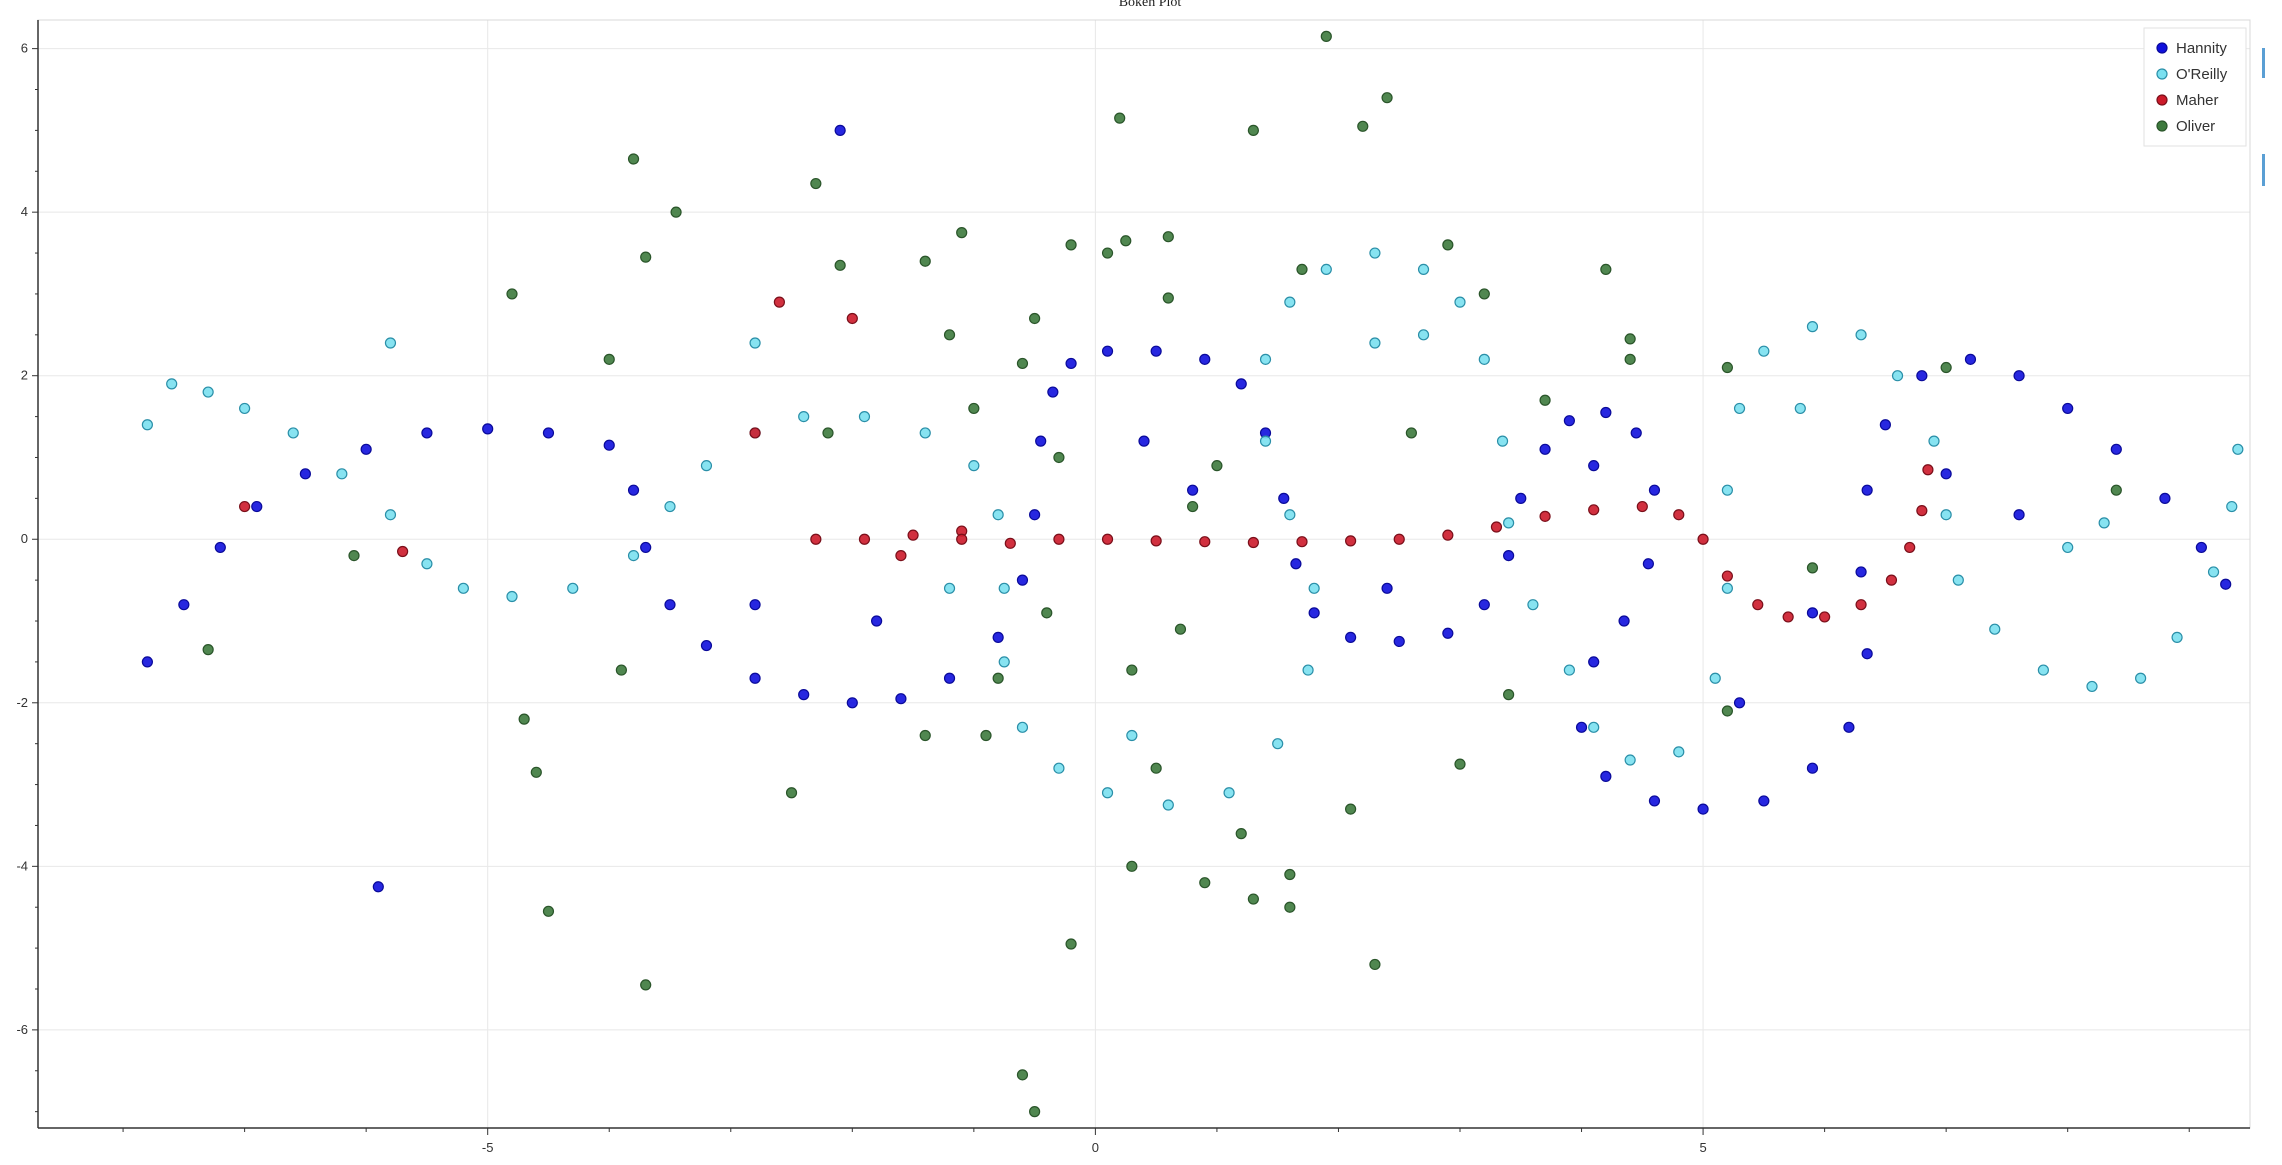 The image size is (2282, 1165). Describe the element at coordinates (2195, 126) in the screenshot. I see `legend-label: Oliver` at that location.